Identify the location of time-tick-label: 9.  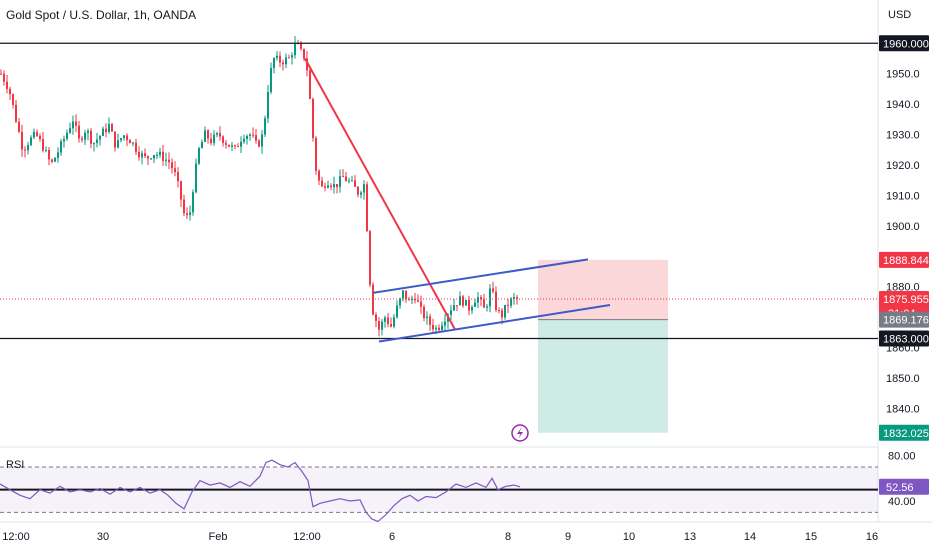
(568, 537).